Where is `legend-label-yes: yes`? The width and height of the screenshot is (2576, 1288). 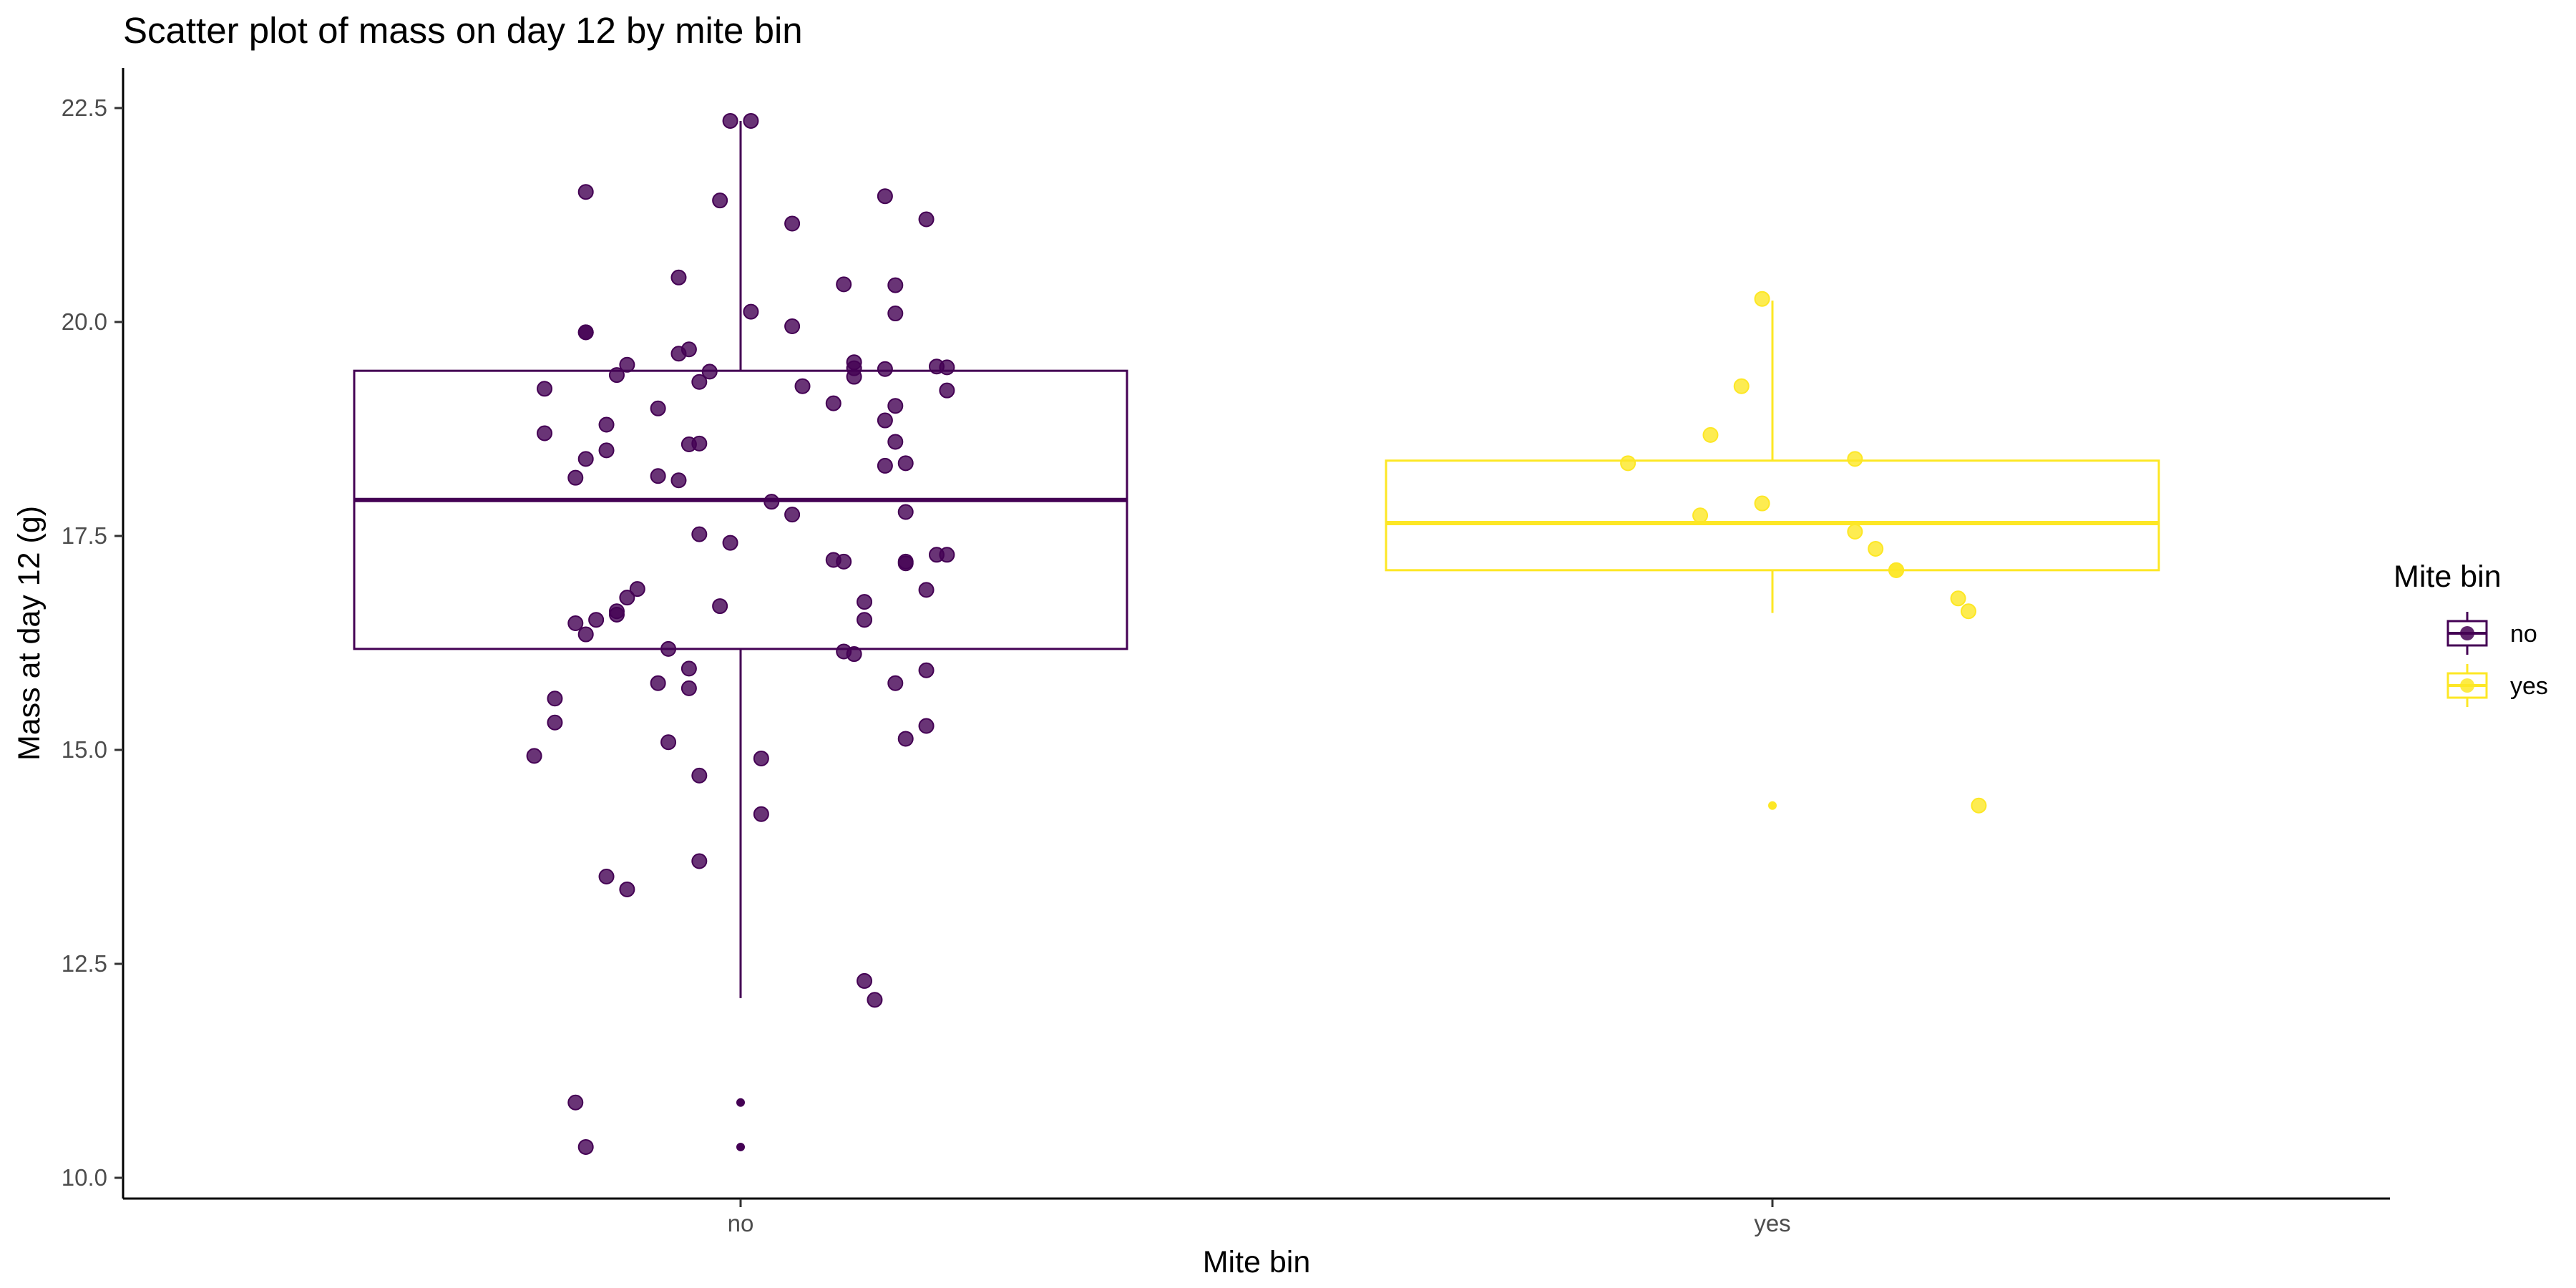
legend-label-yes: yes is located at coordinates (2529, 686).